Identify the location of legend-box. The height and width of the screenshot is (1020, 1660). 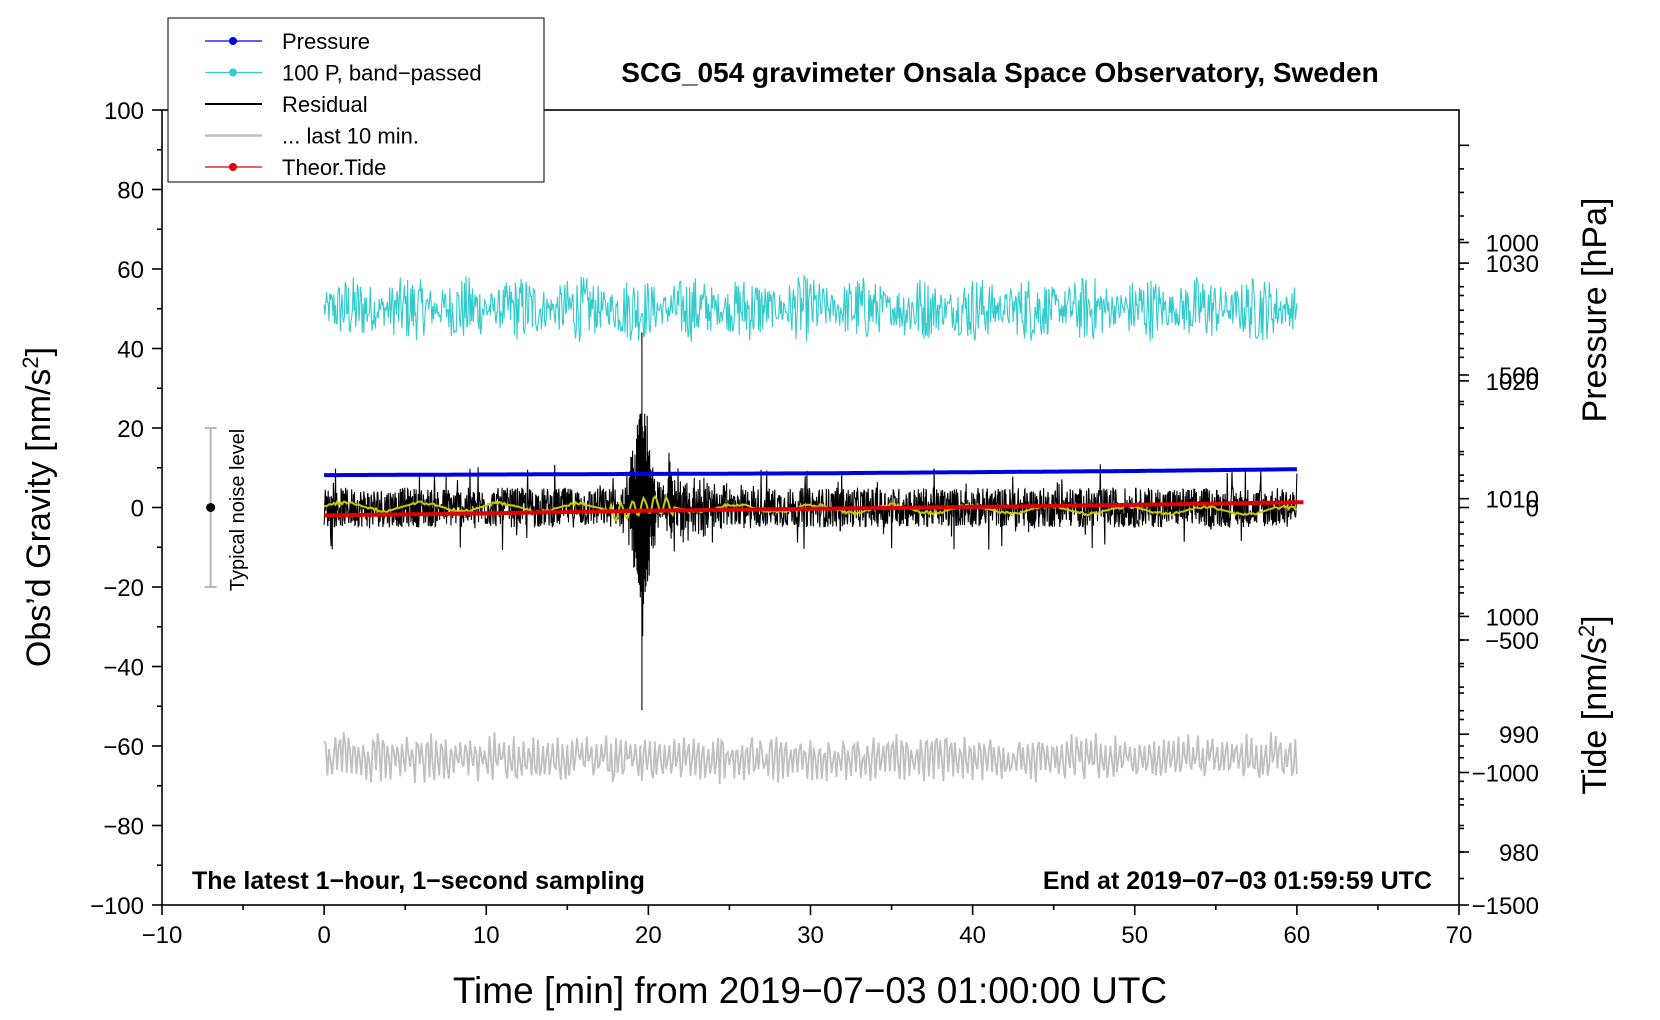
(356, 100).